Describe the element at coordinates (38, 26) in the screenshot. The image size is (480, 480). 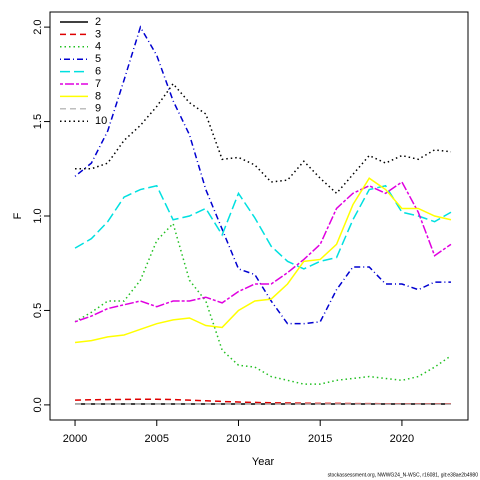
I see `y-tick-label: 2.0` at that location.